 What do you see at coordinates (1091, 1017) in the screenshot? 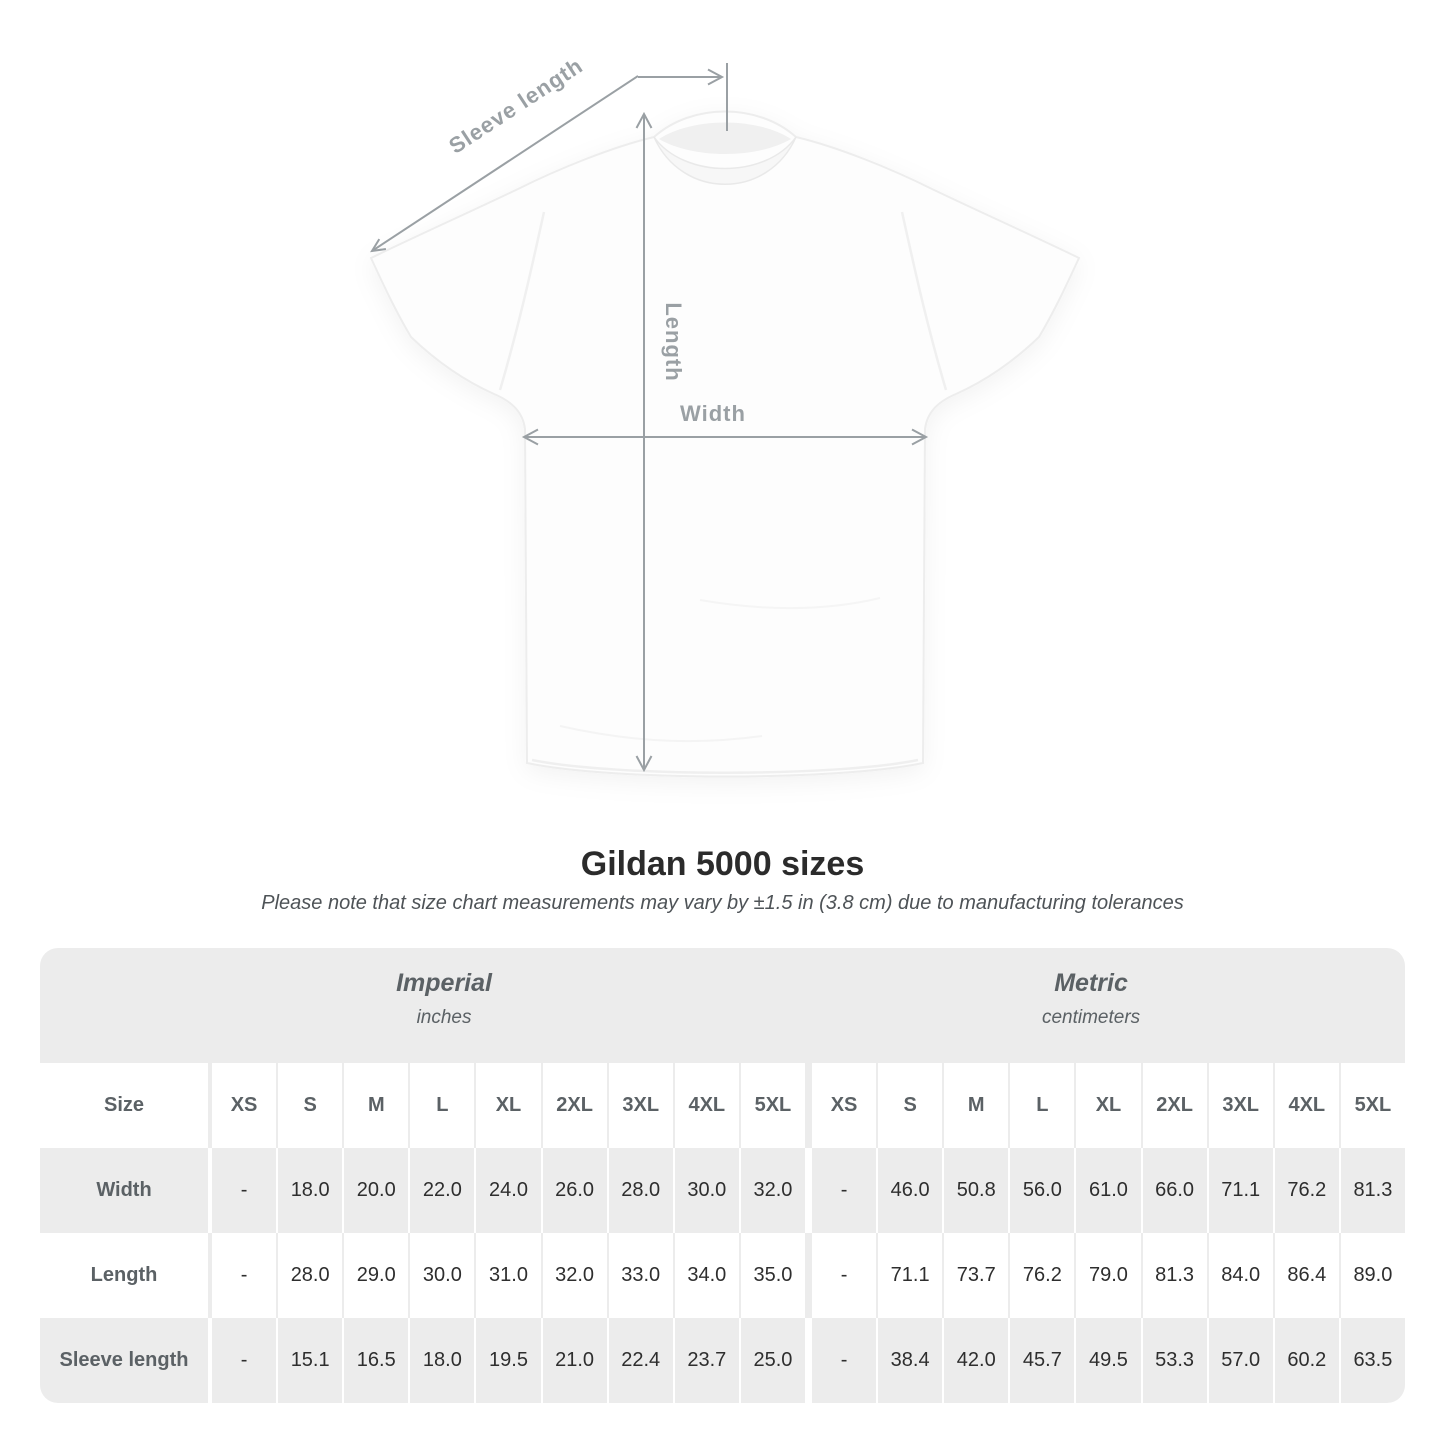
I see `metric-unit: centimeters` at bounding box center [1091, 1017].